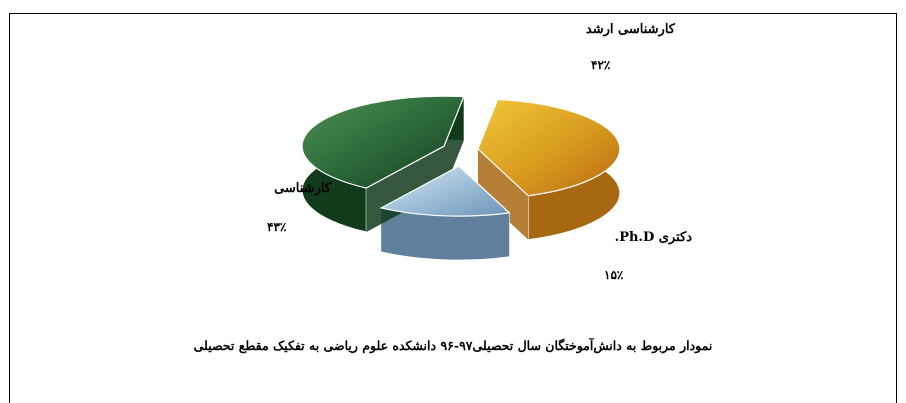 This screenshot has height=403, width=906. I want to click on slice-bachelors, so click(383, 142).